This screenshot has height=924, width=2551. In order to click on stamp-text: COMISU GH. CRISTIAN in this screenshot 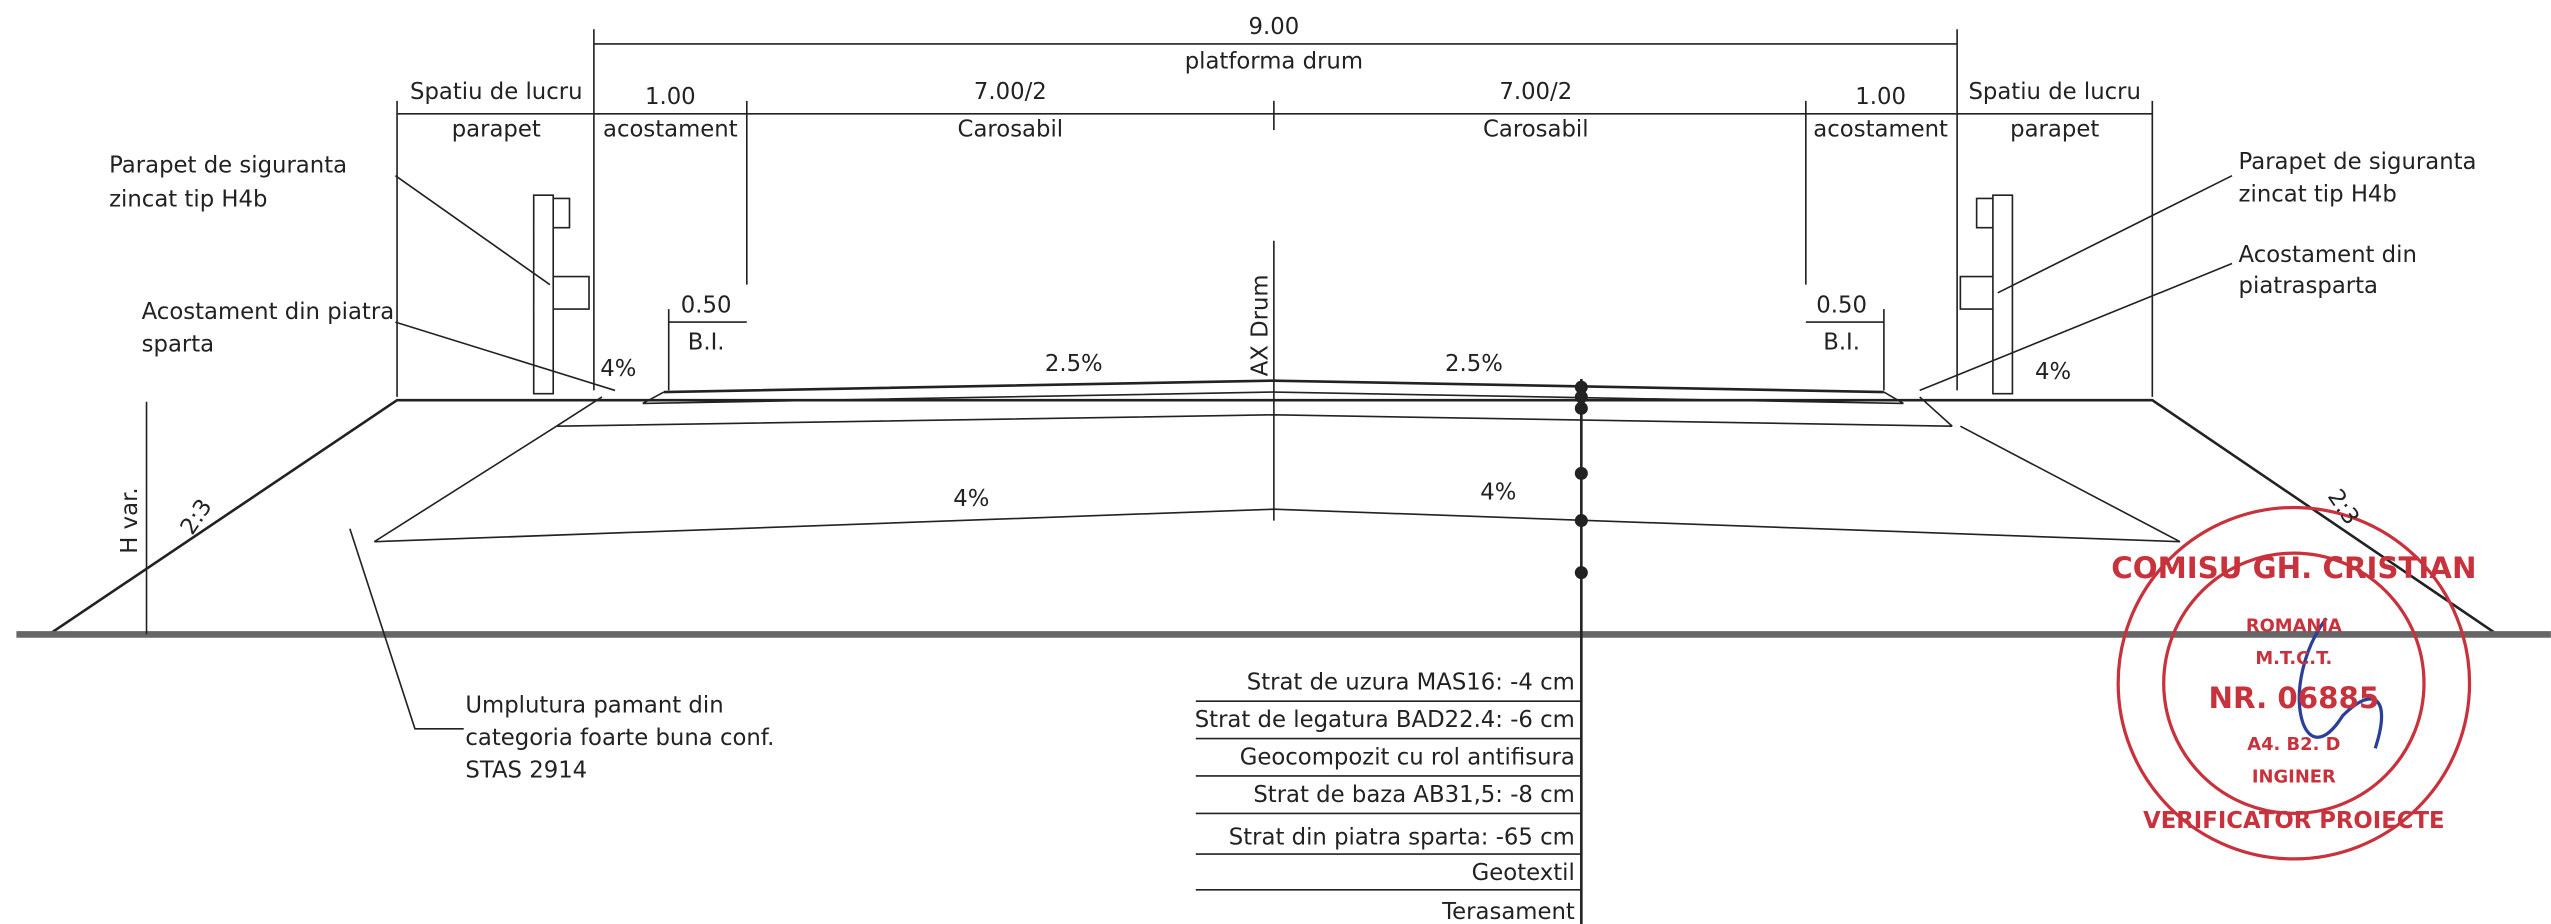, I will do `click(2293, 568)`.